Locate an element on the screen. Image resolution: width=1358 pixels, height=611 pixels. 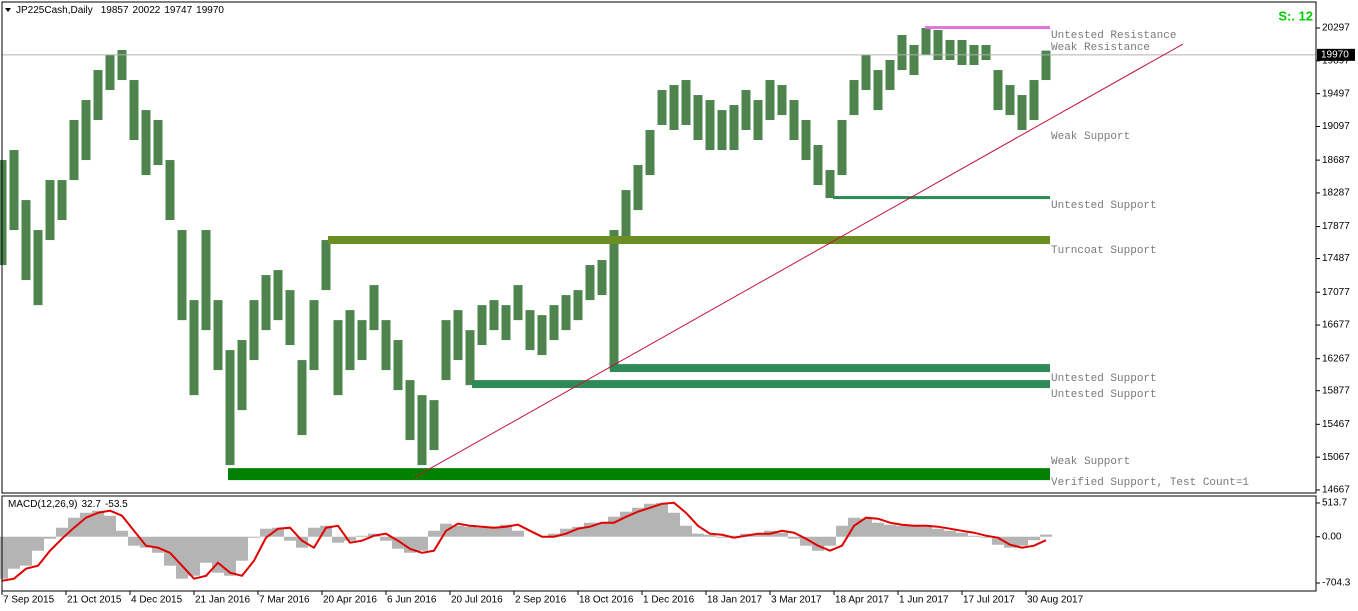
y-tick-label: 16267 is located at coordinates (1336, 358).